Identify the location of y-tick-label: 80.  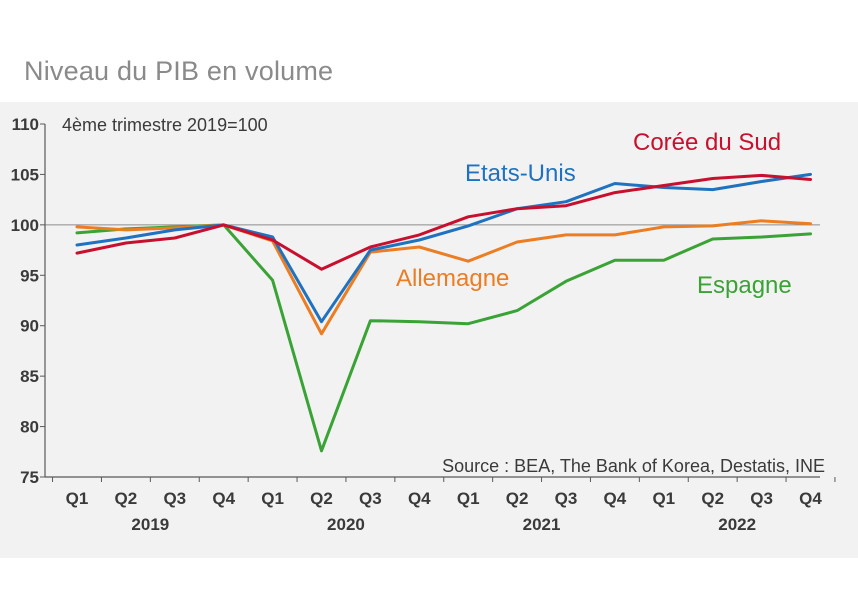
(29, 427).